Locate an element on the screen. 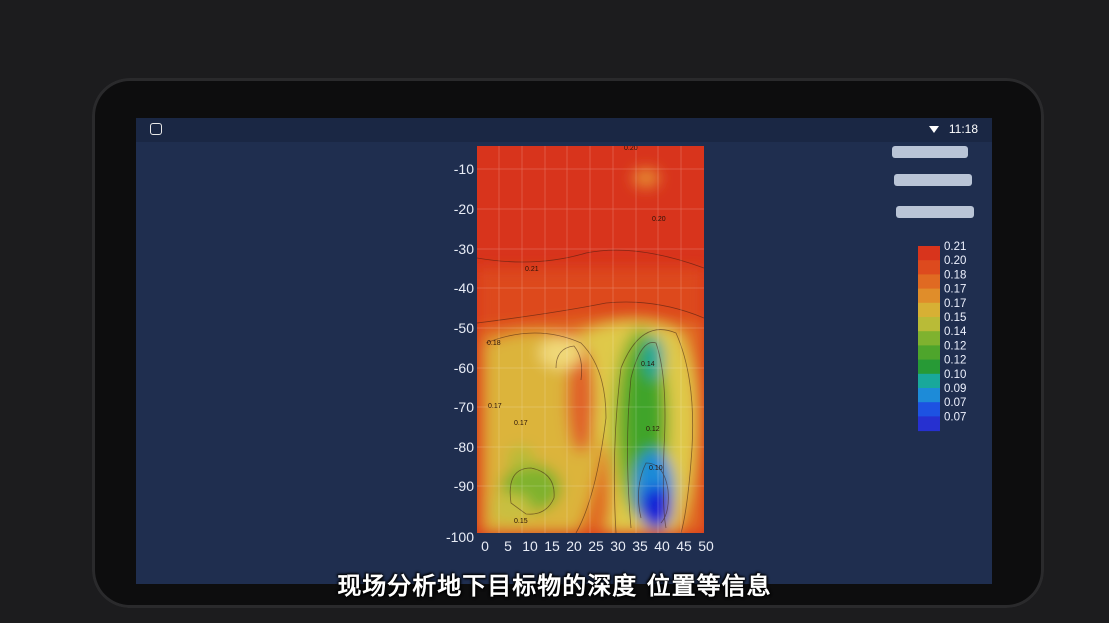 This screenshot has width=1109, height=623. contour-label: 0.15 is located at coordinates (521, 521).